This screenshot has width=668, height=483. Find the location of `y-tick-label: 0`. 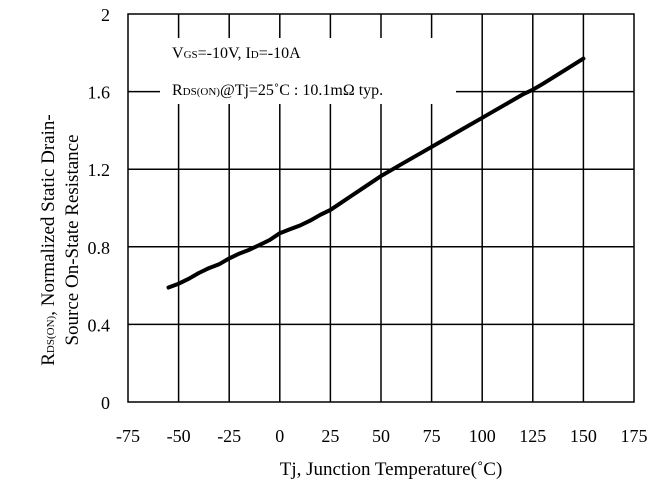

y-tick-label: 0 is located at coordinates (105, 403).